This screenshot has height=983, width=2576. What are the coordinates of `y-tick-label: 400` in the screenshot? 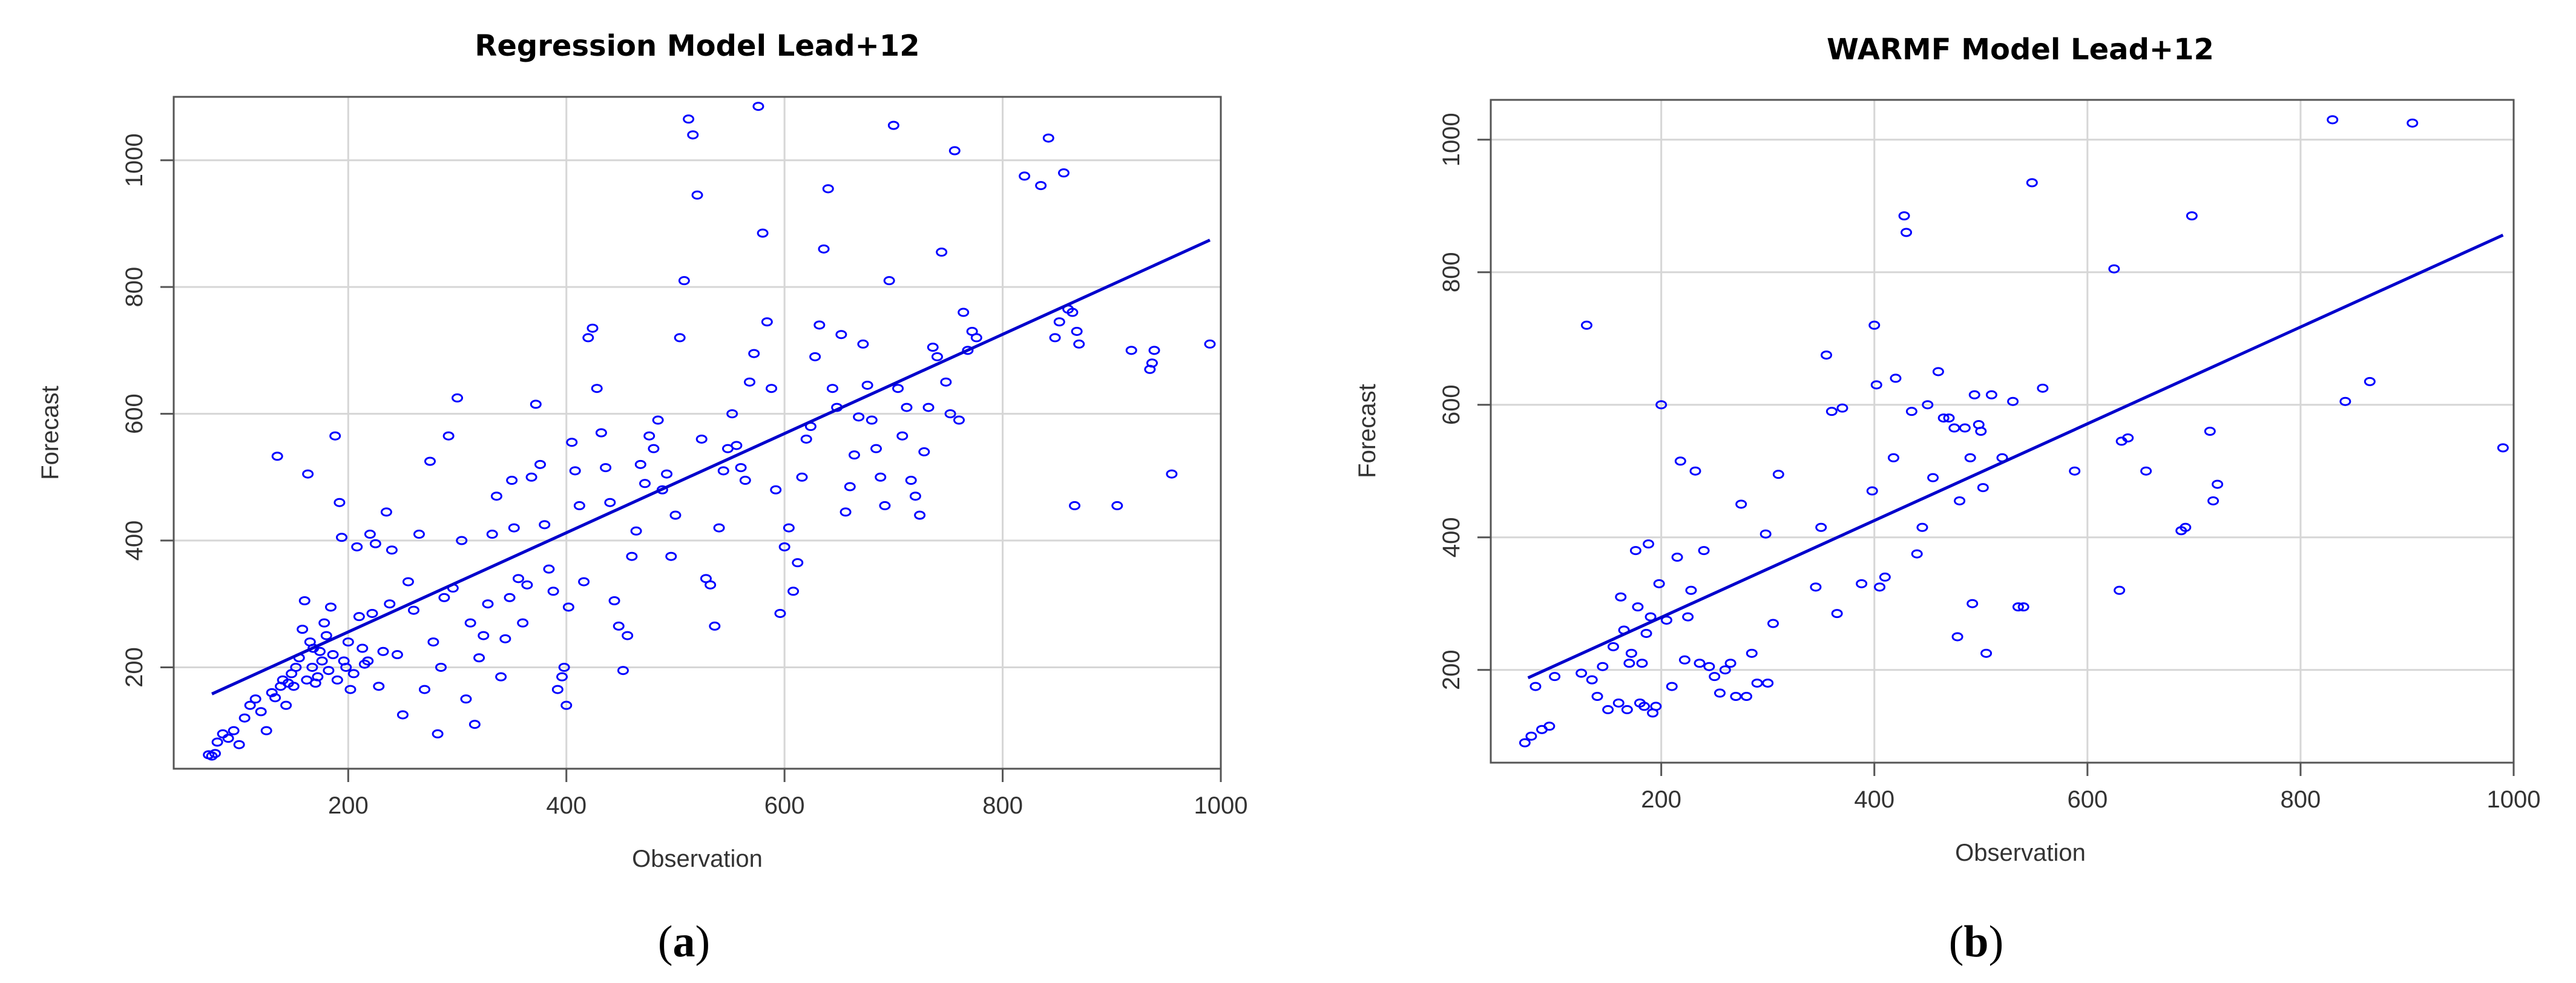 It's located at (1451, 537).